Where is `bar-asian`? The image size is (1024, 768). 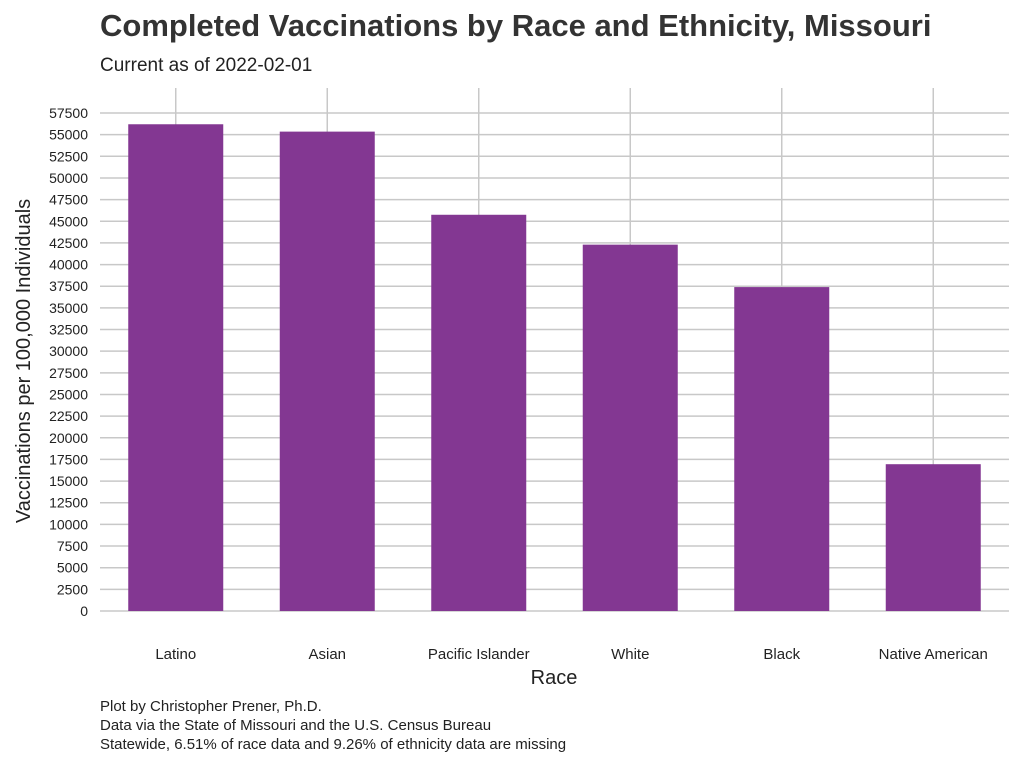 bar-asian is located at coordinates (327, 371).